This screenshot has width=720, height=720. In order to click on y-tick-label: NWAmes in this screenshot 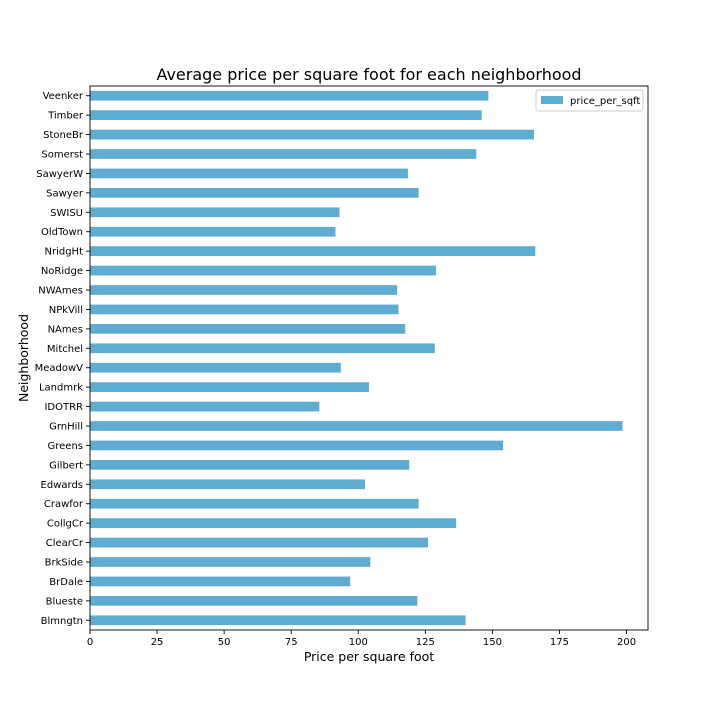, I will do `click(60, 291)`.